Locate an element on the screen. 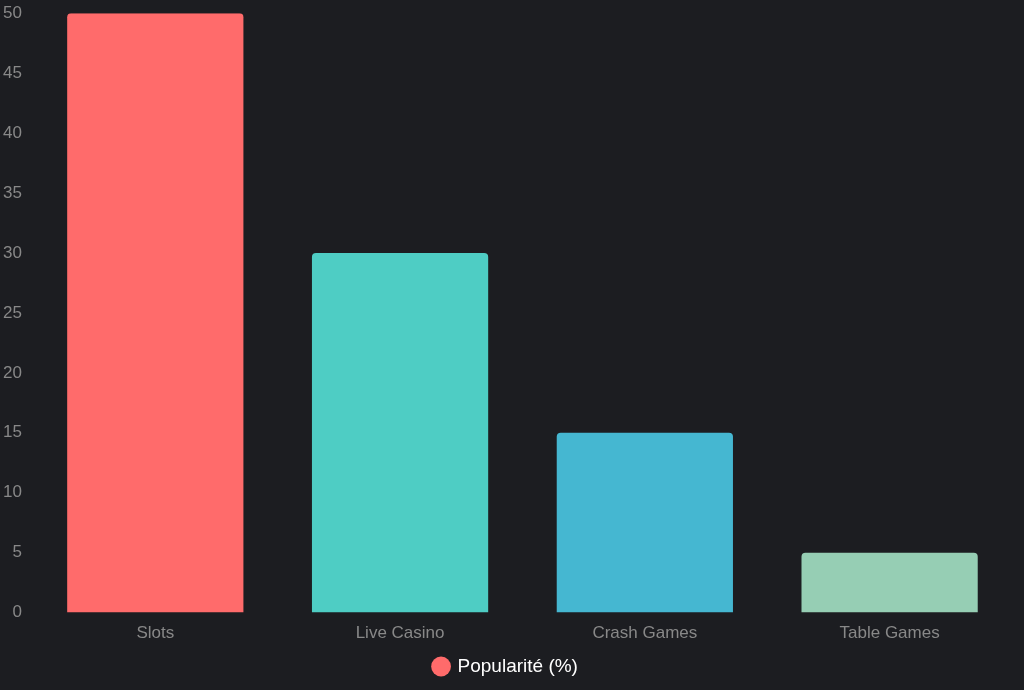  y-tick-label: 35 is located at coordinates (12, 192).